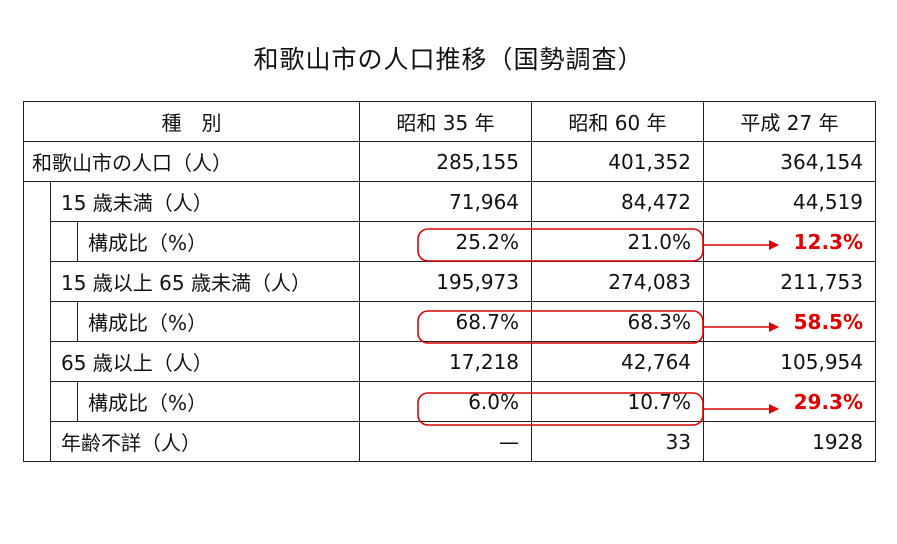 This screenshot has height=544, width=897. What do you see at coordinates (618, 201) in the screenshot?
I see `cell-value: 84,472` at bounding box center [618, 201].